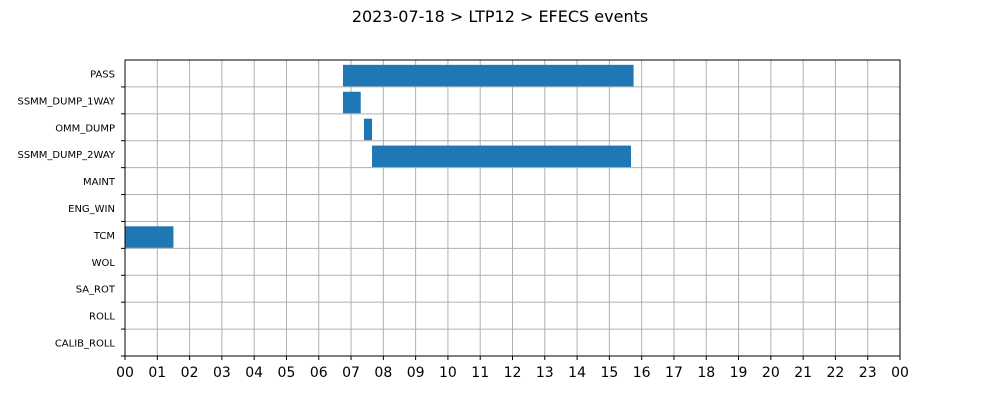 The width and height of the screenshot is (1000, 400). I want to click on x-tick-label: 15, so click(609, 373).